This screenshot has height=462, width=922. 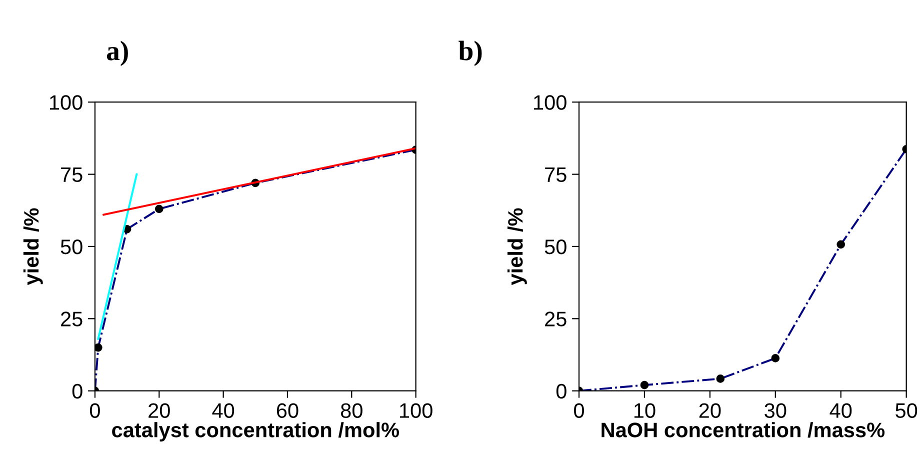 I want to click on x-tick-label: 10, so click(x=645, y=410).